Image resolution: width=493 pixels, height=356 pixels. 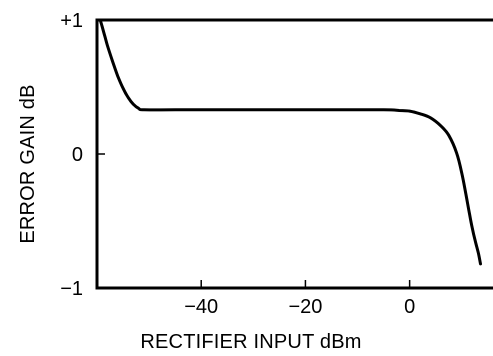 I want to click on y-tick-label: 0, so click(x=77, y=155).